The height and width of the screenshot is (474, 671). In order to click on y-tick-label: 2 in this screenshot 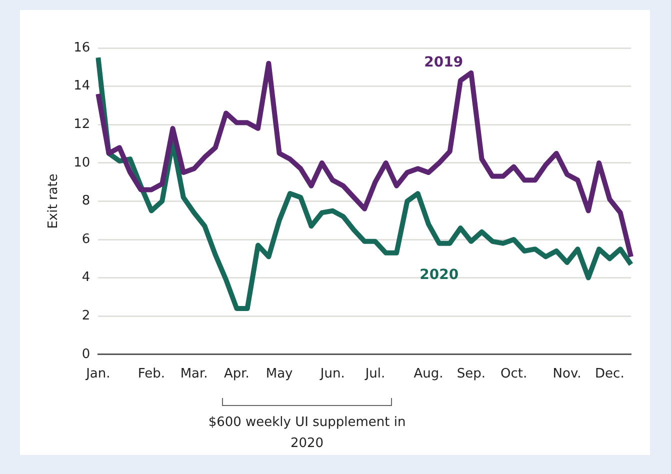, I will do `click(86, 316)`.